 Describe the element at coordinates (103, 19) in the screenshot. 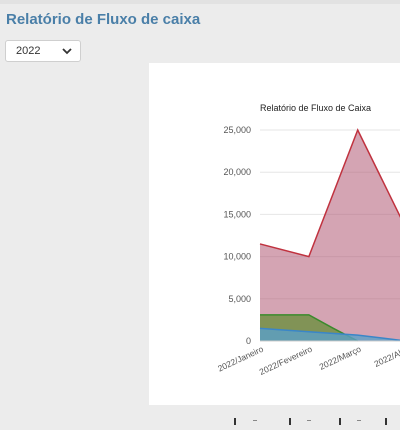

I see `page-title: Relatório de Fluxo de caixa` at that location.